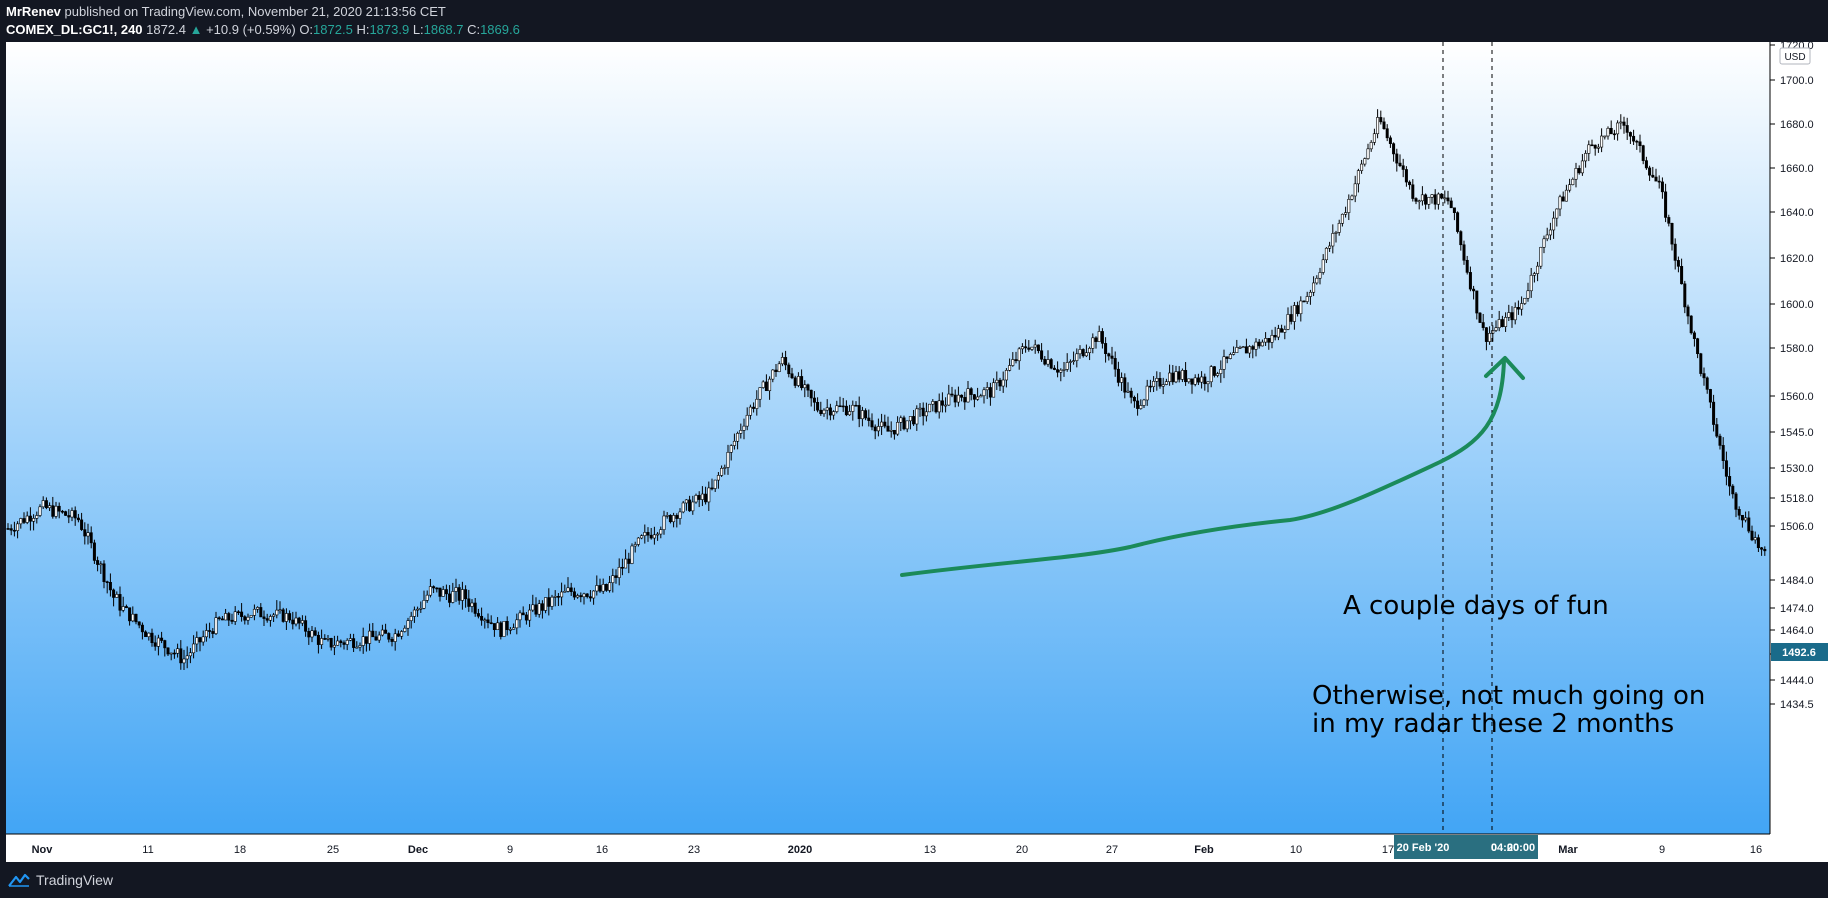 The height and width of the screenshot is (898, 1828). Describe the element at coordinates (1204, 850) in the screenshot. I see `time-tick-label: Feb` at that location.